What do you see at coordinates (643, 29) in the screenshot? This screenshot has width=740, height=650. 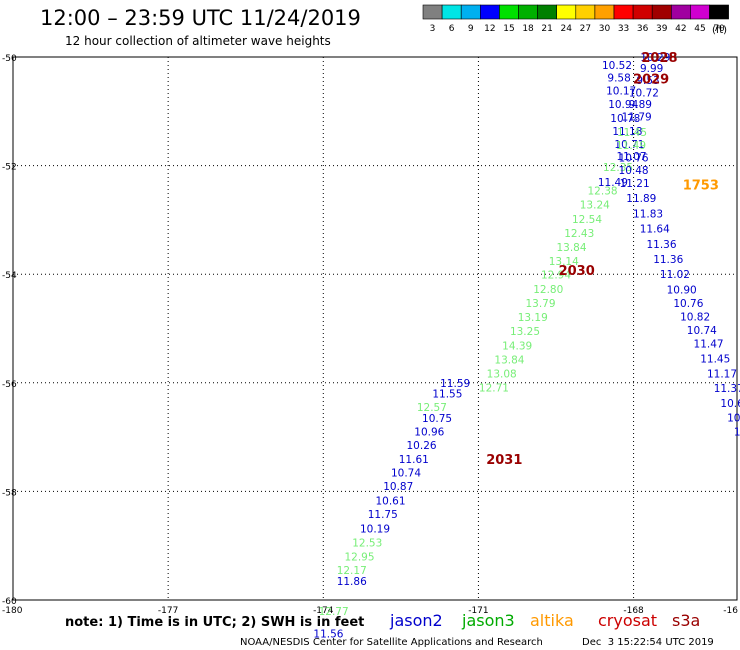 I see `scale-tick-label: 36` at bounding box center [643, 29].